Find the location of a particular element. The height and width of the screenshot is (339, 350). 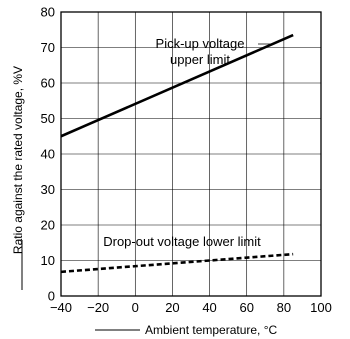

x-tick-label: 40 is located at coordinates (209, 307).